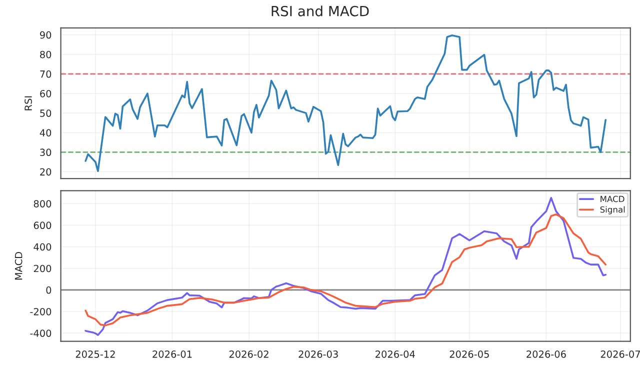 Image resolution: width=640 pixels, height=373 pixels. I want to click on y-tick-label: 200, so click(43, 268).